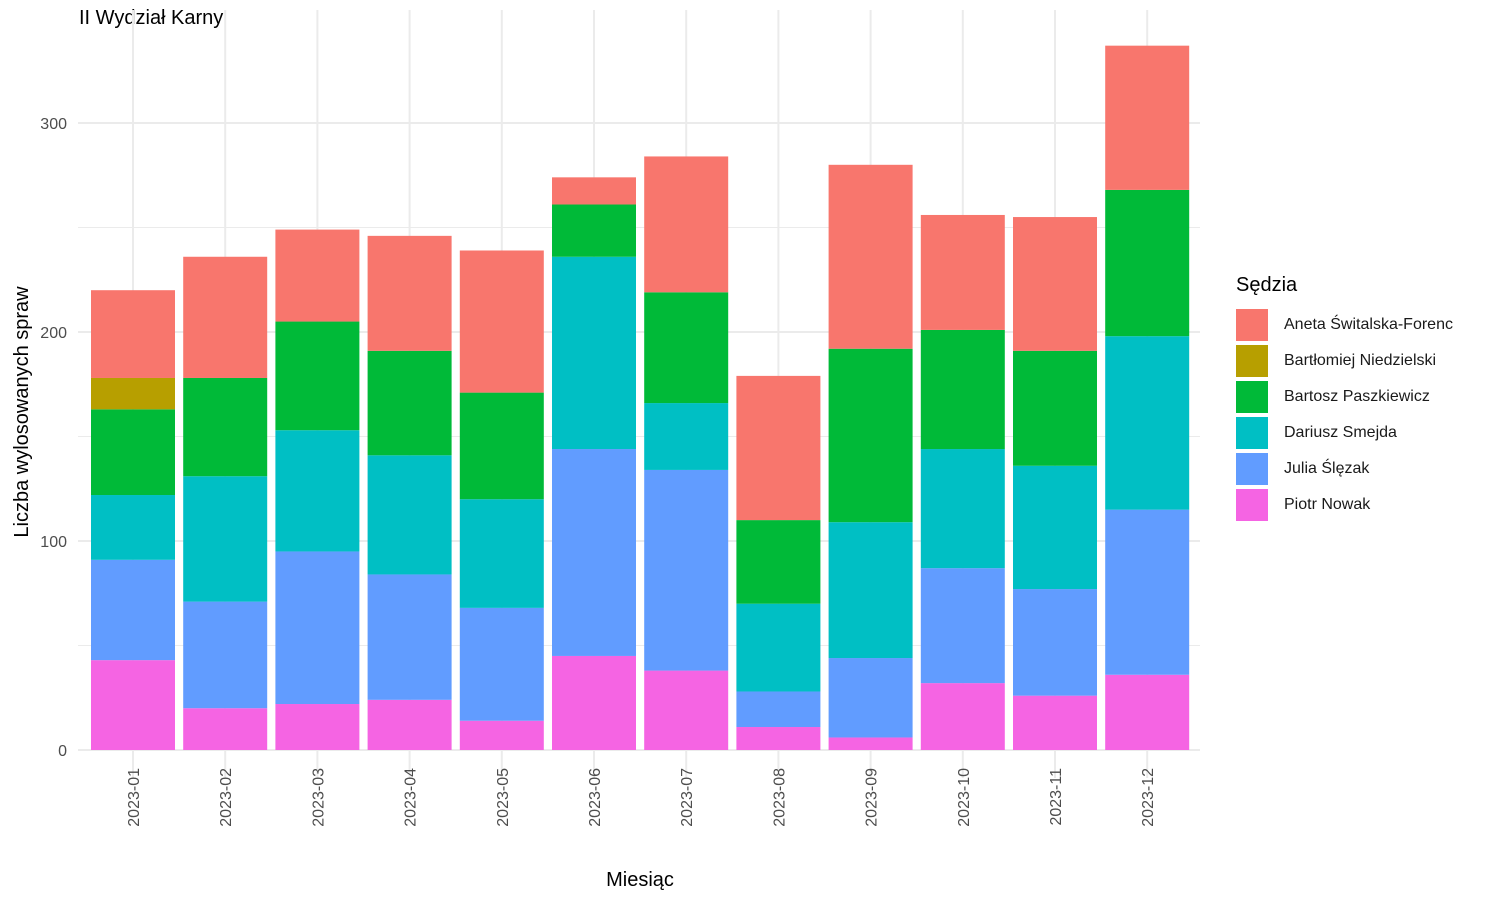 The height and width of the screenshot is (900, 1500). What do you see at coordinates (151, 18) in the screenshot?
I see `chart-title: II Wydział Karny` at bounding box center [151, 18].